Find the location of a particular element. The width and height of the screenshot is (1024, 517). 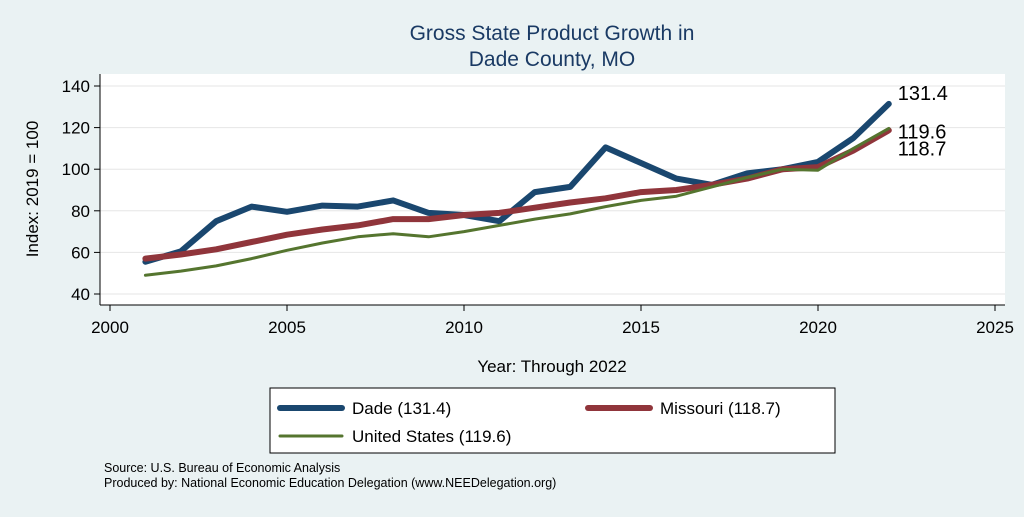

x-tick-label: 2005 is located at coordinates (287, 327).